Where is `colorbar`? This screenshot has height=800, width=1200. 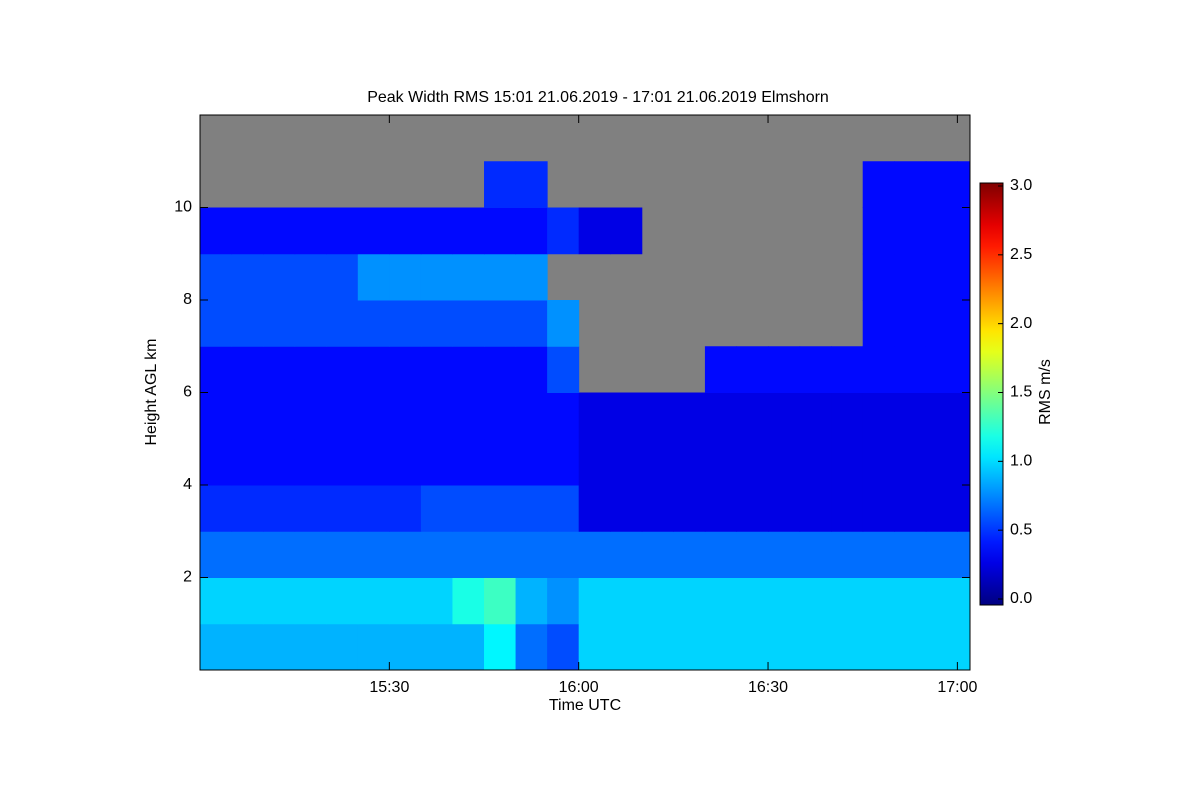 colorbar is located at coordinates (991, 394).